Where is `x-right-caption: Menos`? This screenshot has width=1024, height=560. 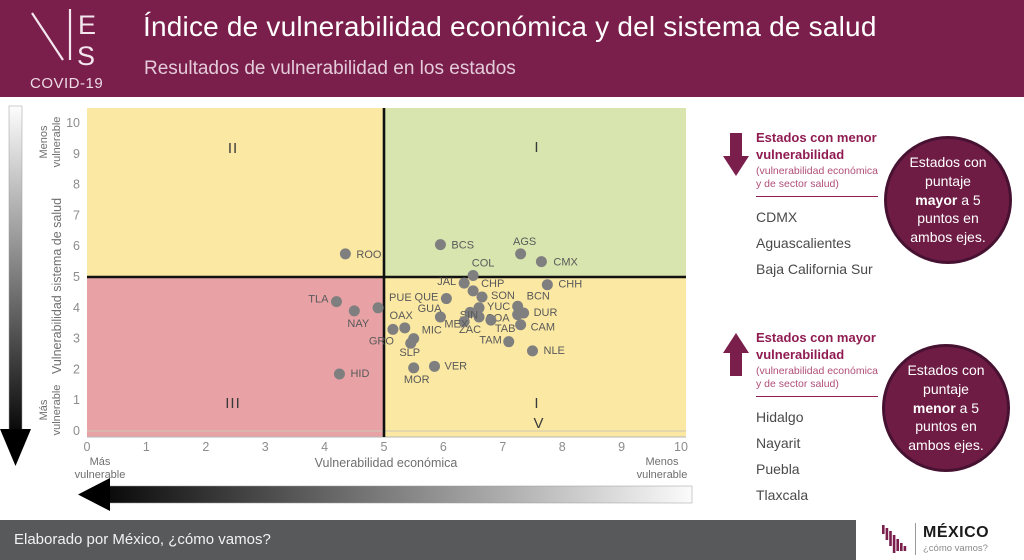
x-right-caption: Menos is located at coordinates (662, 462).